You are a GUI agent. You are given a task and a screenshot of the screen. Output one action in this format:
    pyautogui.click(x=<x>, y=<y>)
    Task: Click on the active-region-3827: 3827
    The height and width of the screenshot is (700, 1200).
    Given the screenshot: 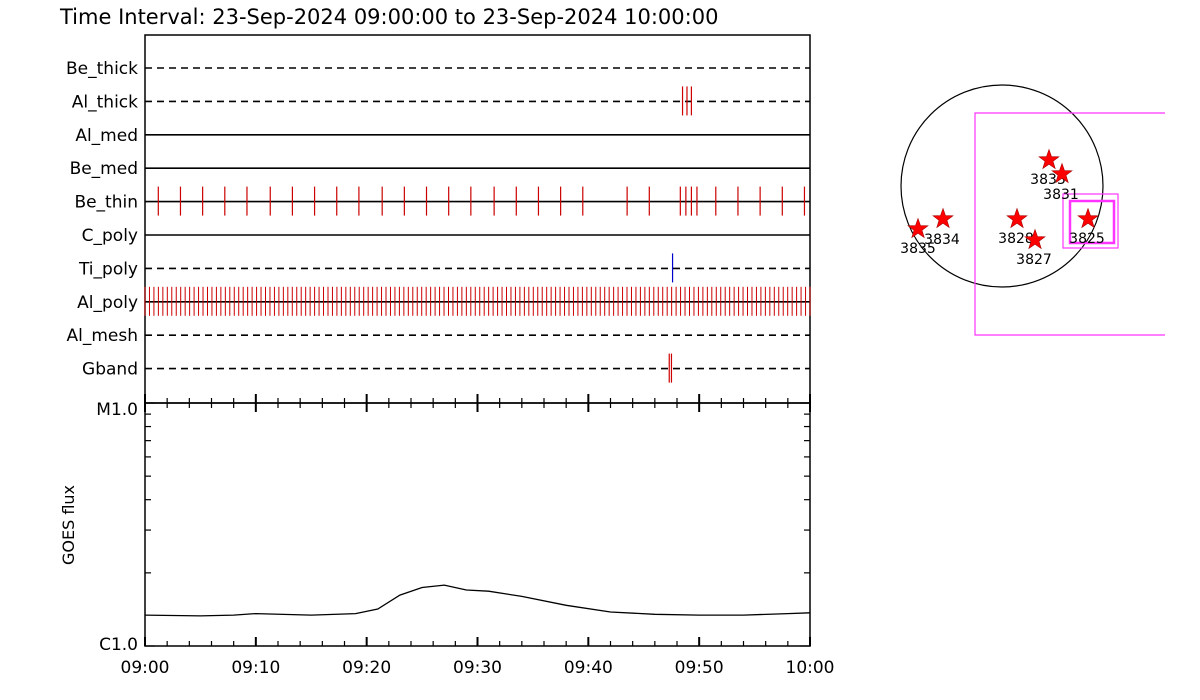 What is the action you would take?
    pyautogui.click(x=1034, y=248)
    